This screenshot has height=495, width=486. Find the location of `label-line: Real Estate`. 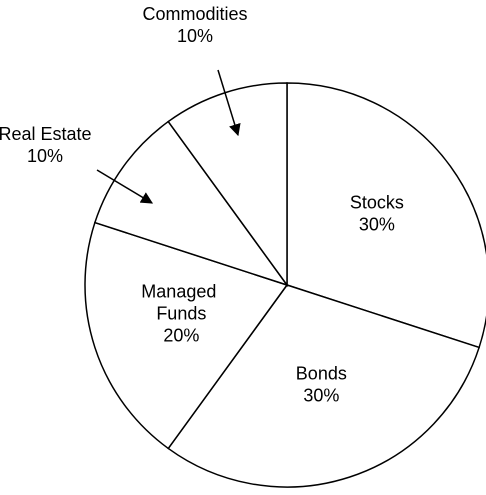

label-line: Real Estate is located at coordinates (46, 134).